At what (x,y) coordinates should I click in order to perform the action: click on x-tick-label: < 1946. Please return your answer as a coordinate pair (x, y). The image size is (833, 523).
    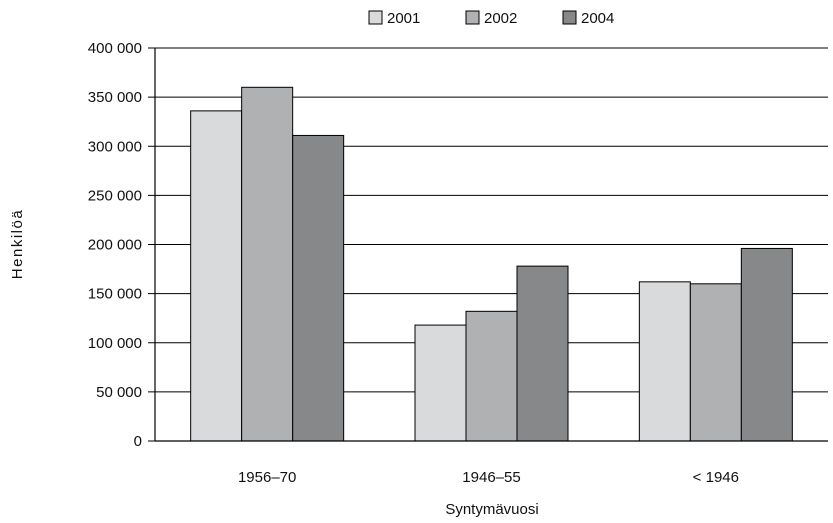
    Looking at the image, I should click on (716, 477).